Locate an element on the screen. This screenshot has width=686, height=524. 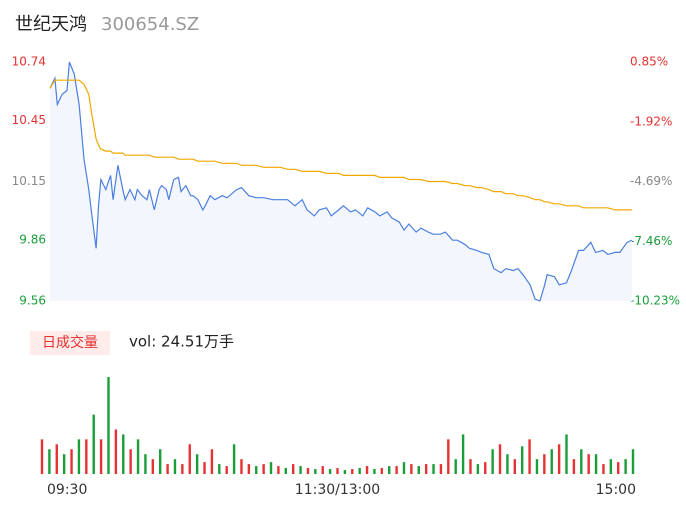
y2-tick-label: -7.46% is located at coordinates (651, 241).